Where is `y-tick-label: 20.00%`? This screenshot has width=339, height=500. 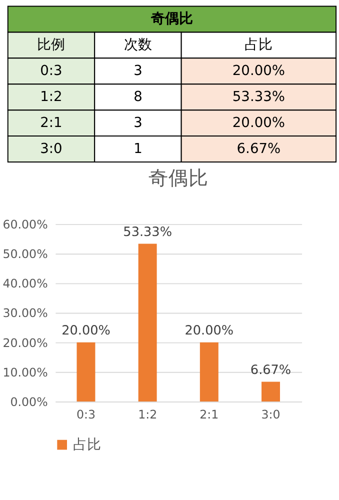 y-tick-label: 20.00% is located at coordinates (25, 343).